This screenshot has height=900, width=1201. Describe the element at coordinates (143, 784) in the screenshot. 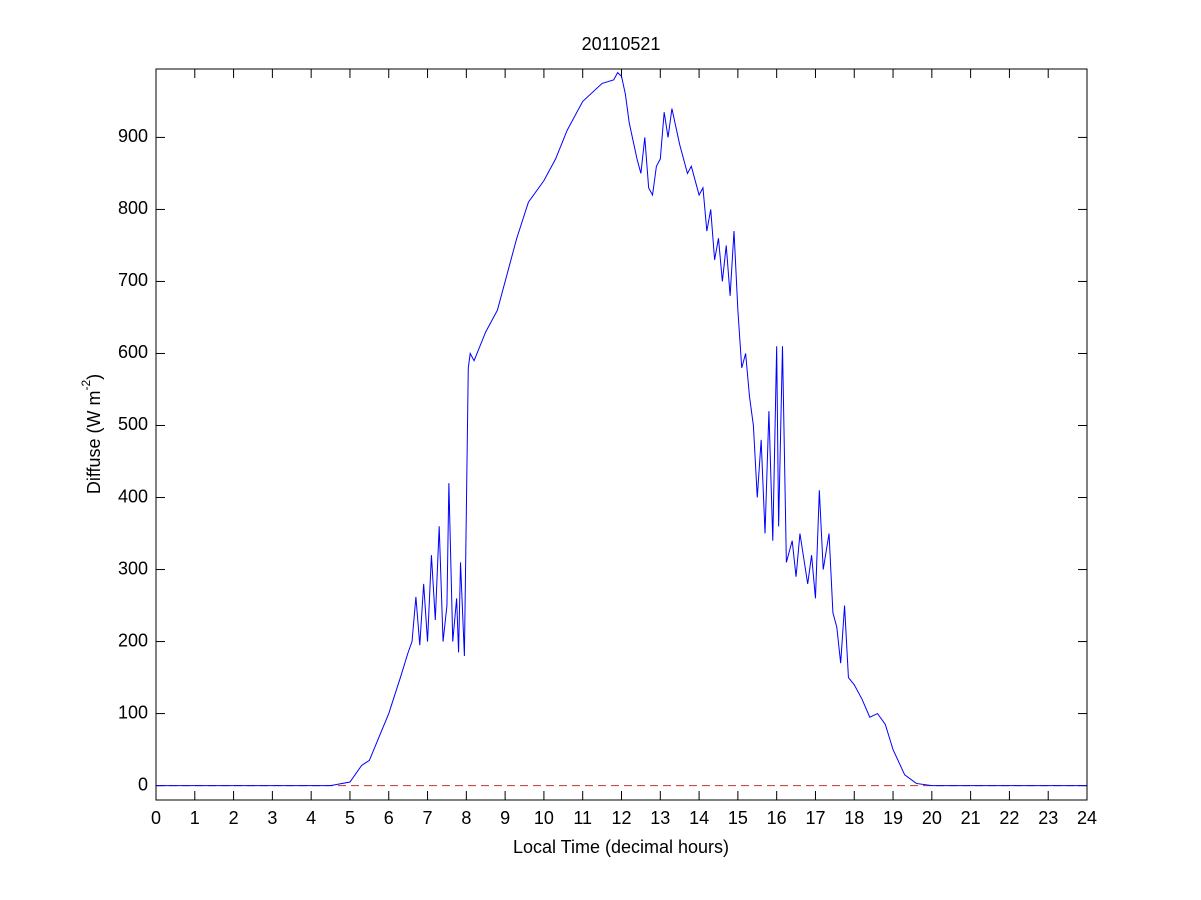

I see `y-tick-label: 0` at that location.